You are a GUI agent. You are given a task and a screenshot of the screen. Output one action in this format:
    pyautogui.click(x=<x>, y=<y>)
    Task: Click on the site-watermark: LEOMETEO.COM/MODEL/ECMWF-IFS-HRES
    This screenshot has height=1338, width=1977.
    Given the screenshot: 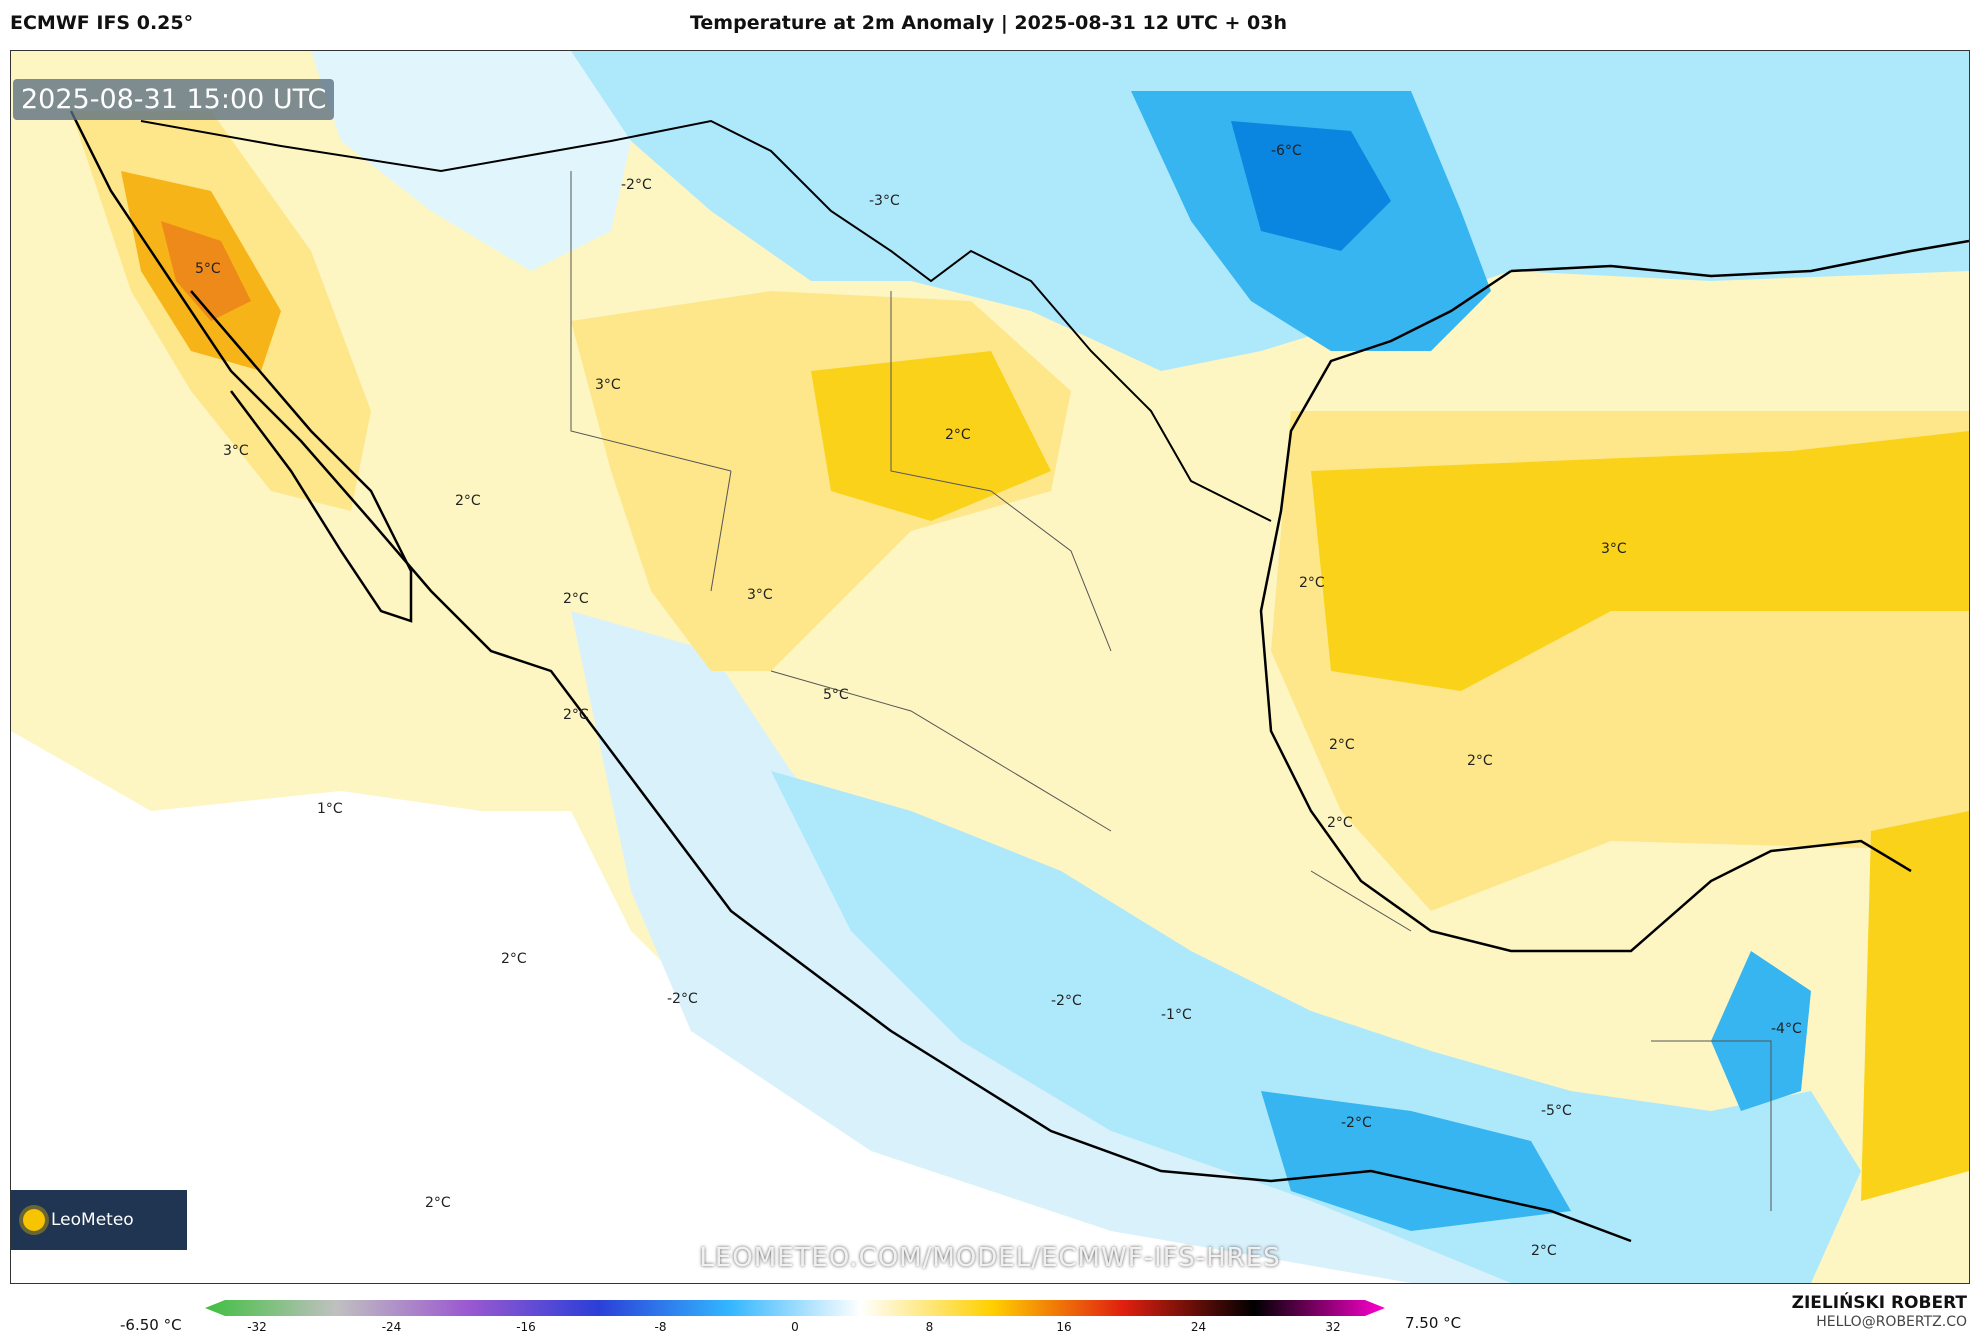 What is the action you would take?
    pyautogui.click(x=990, y=1258)
    